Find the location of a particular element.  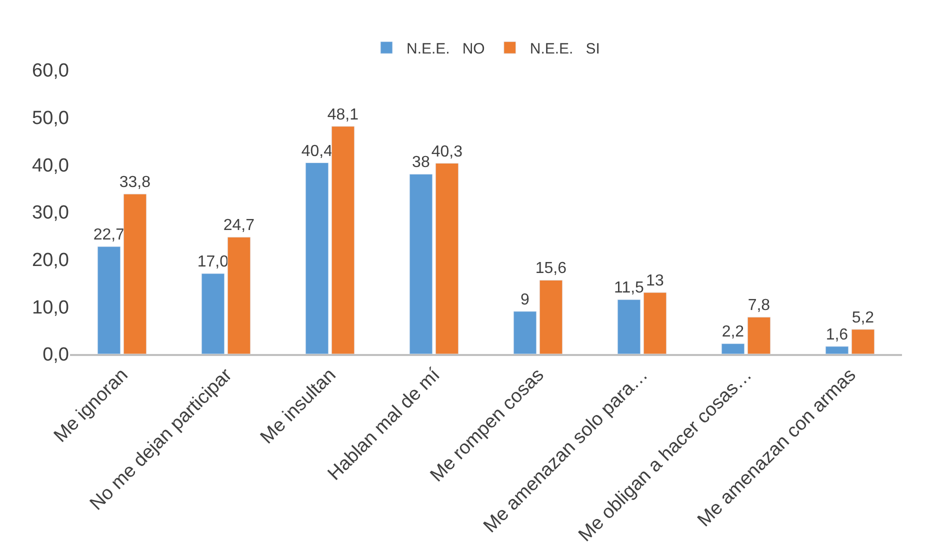

data-label: 1,6 is located at coordinates (837, 335).